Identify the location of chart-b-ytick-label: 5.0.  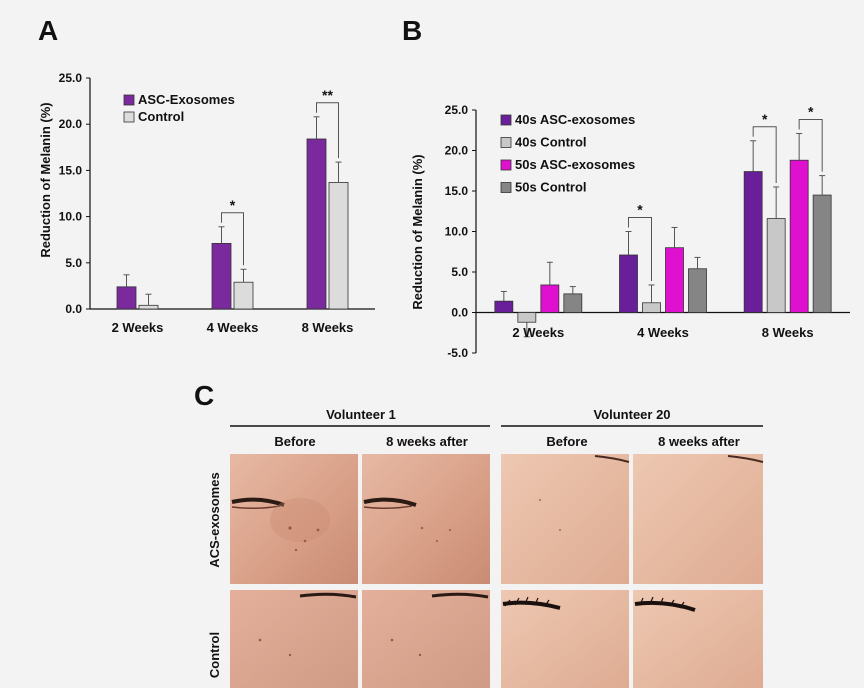
(459, 272).